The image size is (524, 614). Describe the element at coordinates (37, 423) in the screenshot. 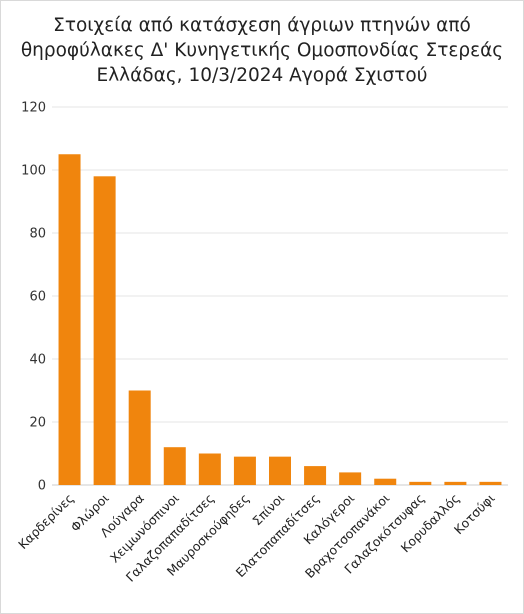

I see `y-tick-label: 20` at that location.